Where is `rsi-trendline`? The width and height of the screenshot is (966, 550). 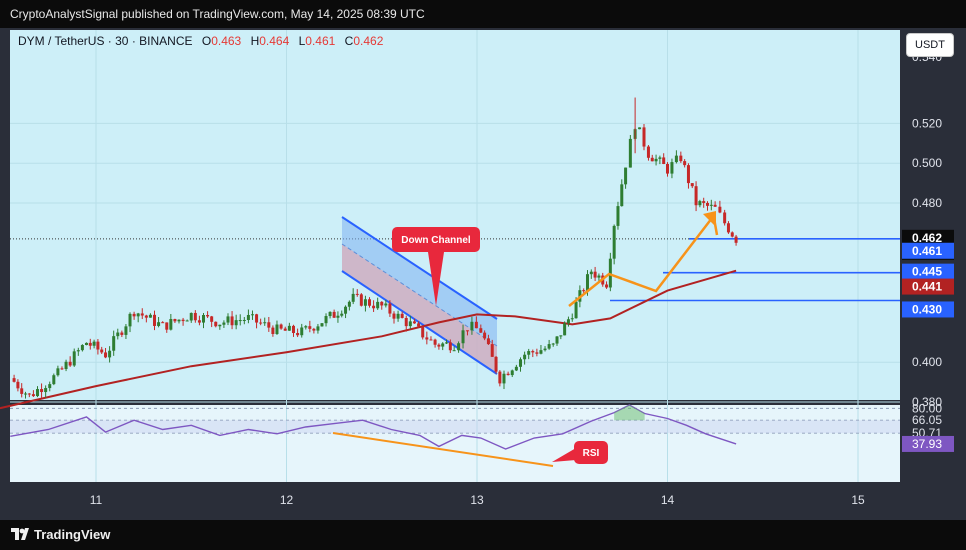
rsi-trendline is located at coordinates (443, 449).